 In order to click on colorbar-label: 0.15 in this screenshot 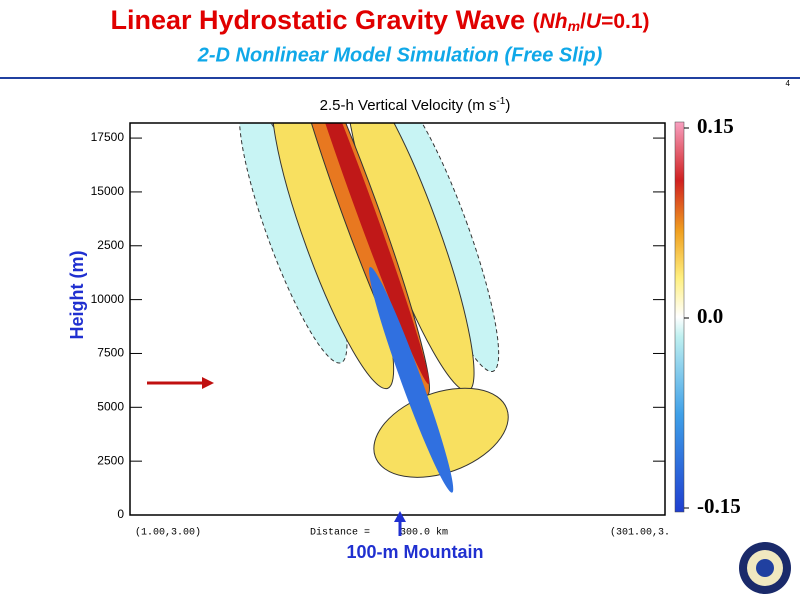, I will do `click(715, 126)`.